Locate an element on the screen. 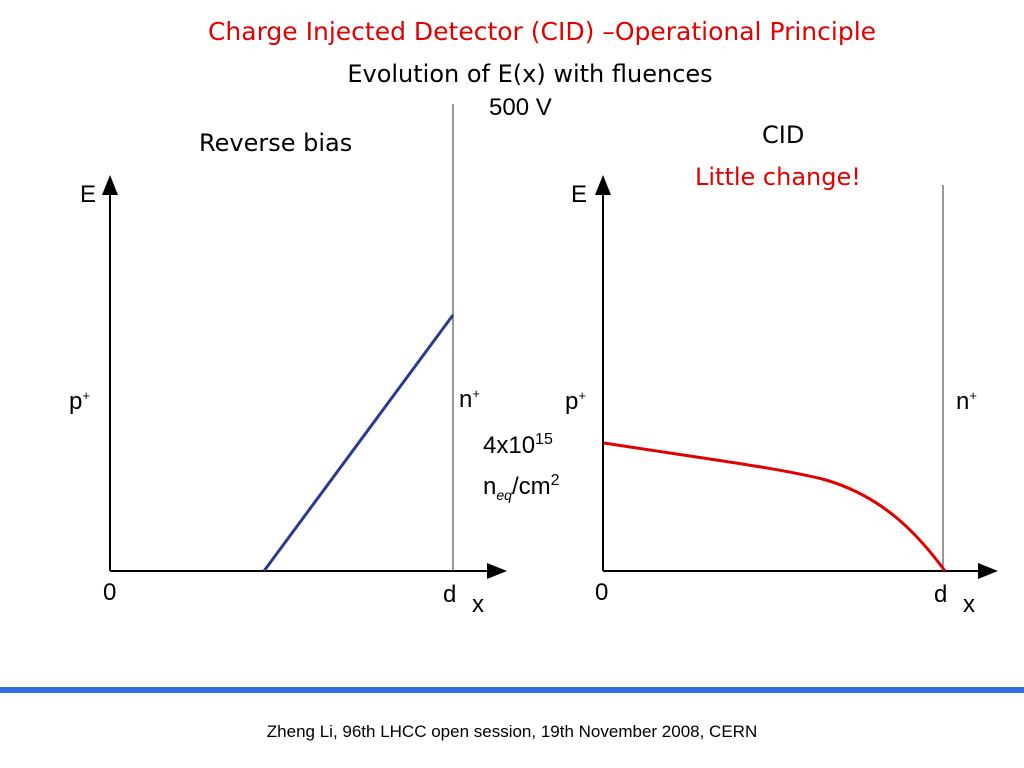  cid-field-curve is located at coordinates (775, 506).